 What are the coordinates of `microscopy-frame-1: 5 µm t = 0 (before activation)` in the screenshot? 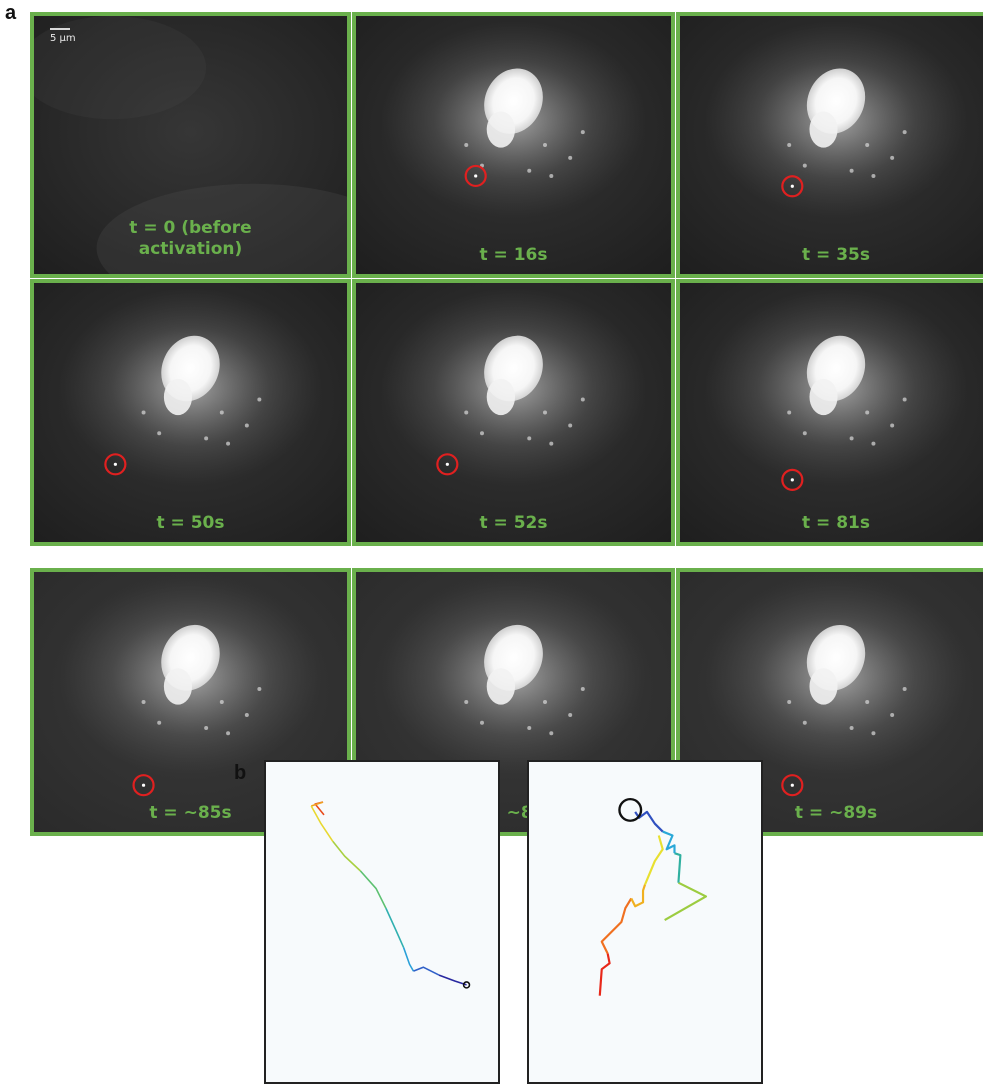 It's located at (190, 145).